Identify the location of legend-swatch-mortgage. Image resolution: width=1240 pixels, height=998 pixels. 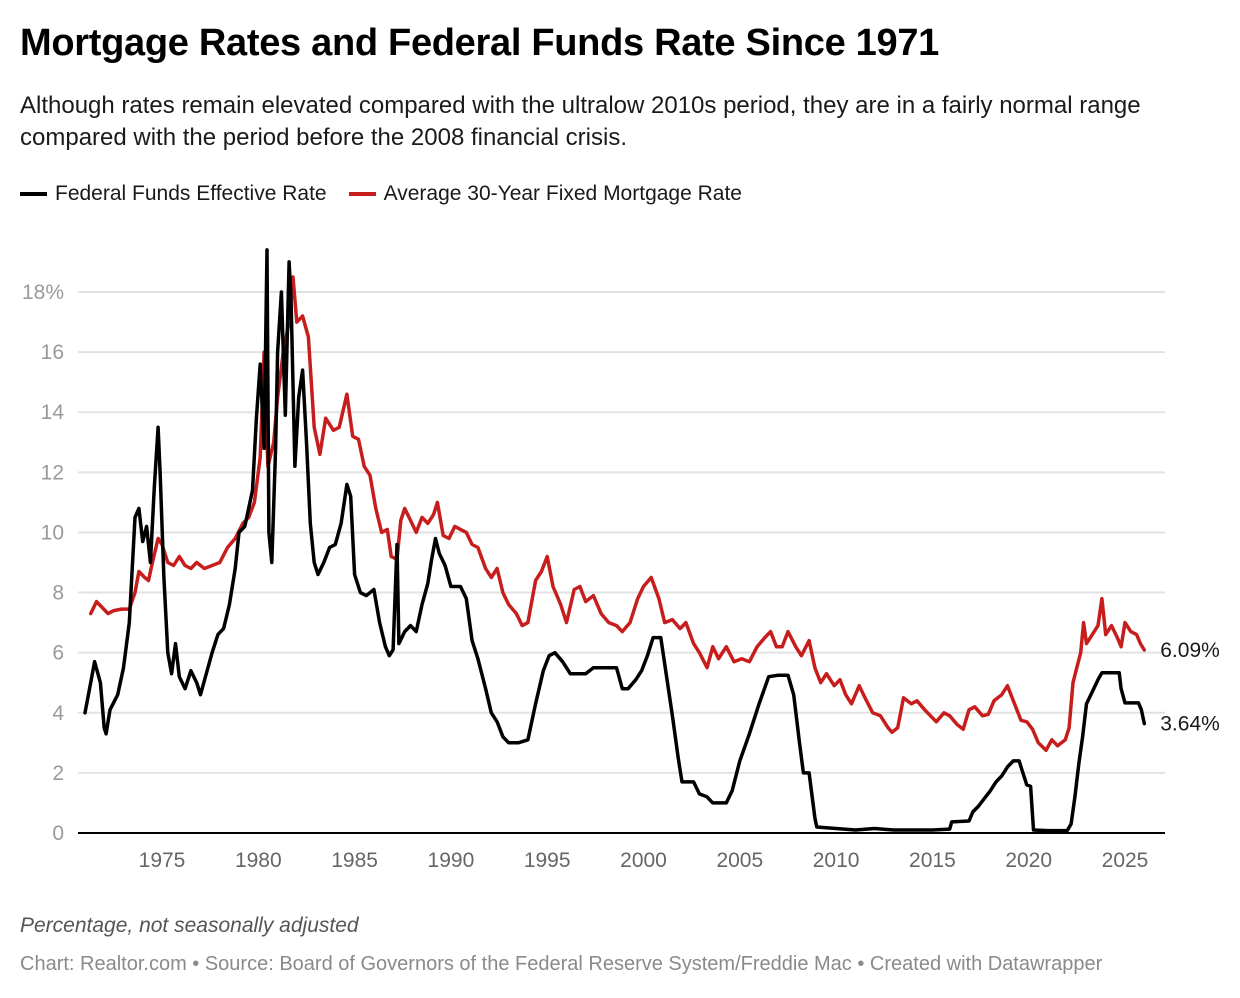
(362, 194).